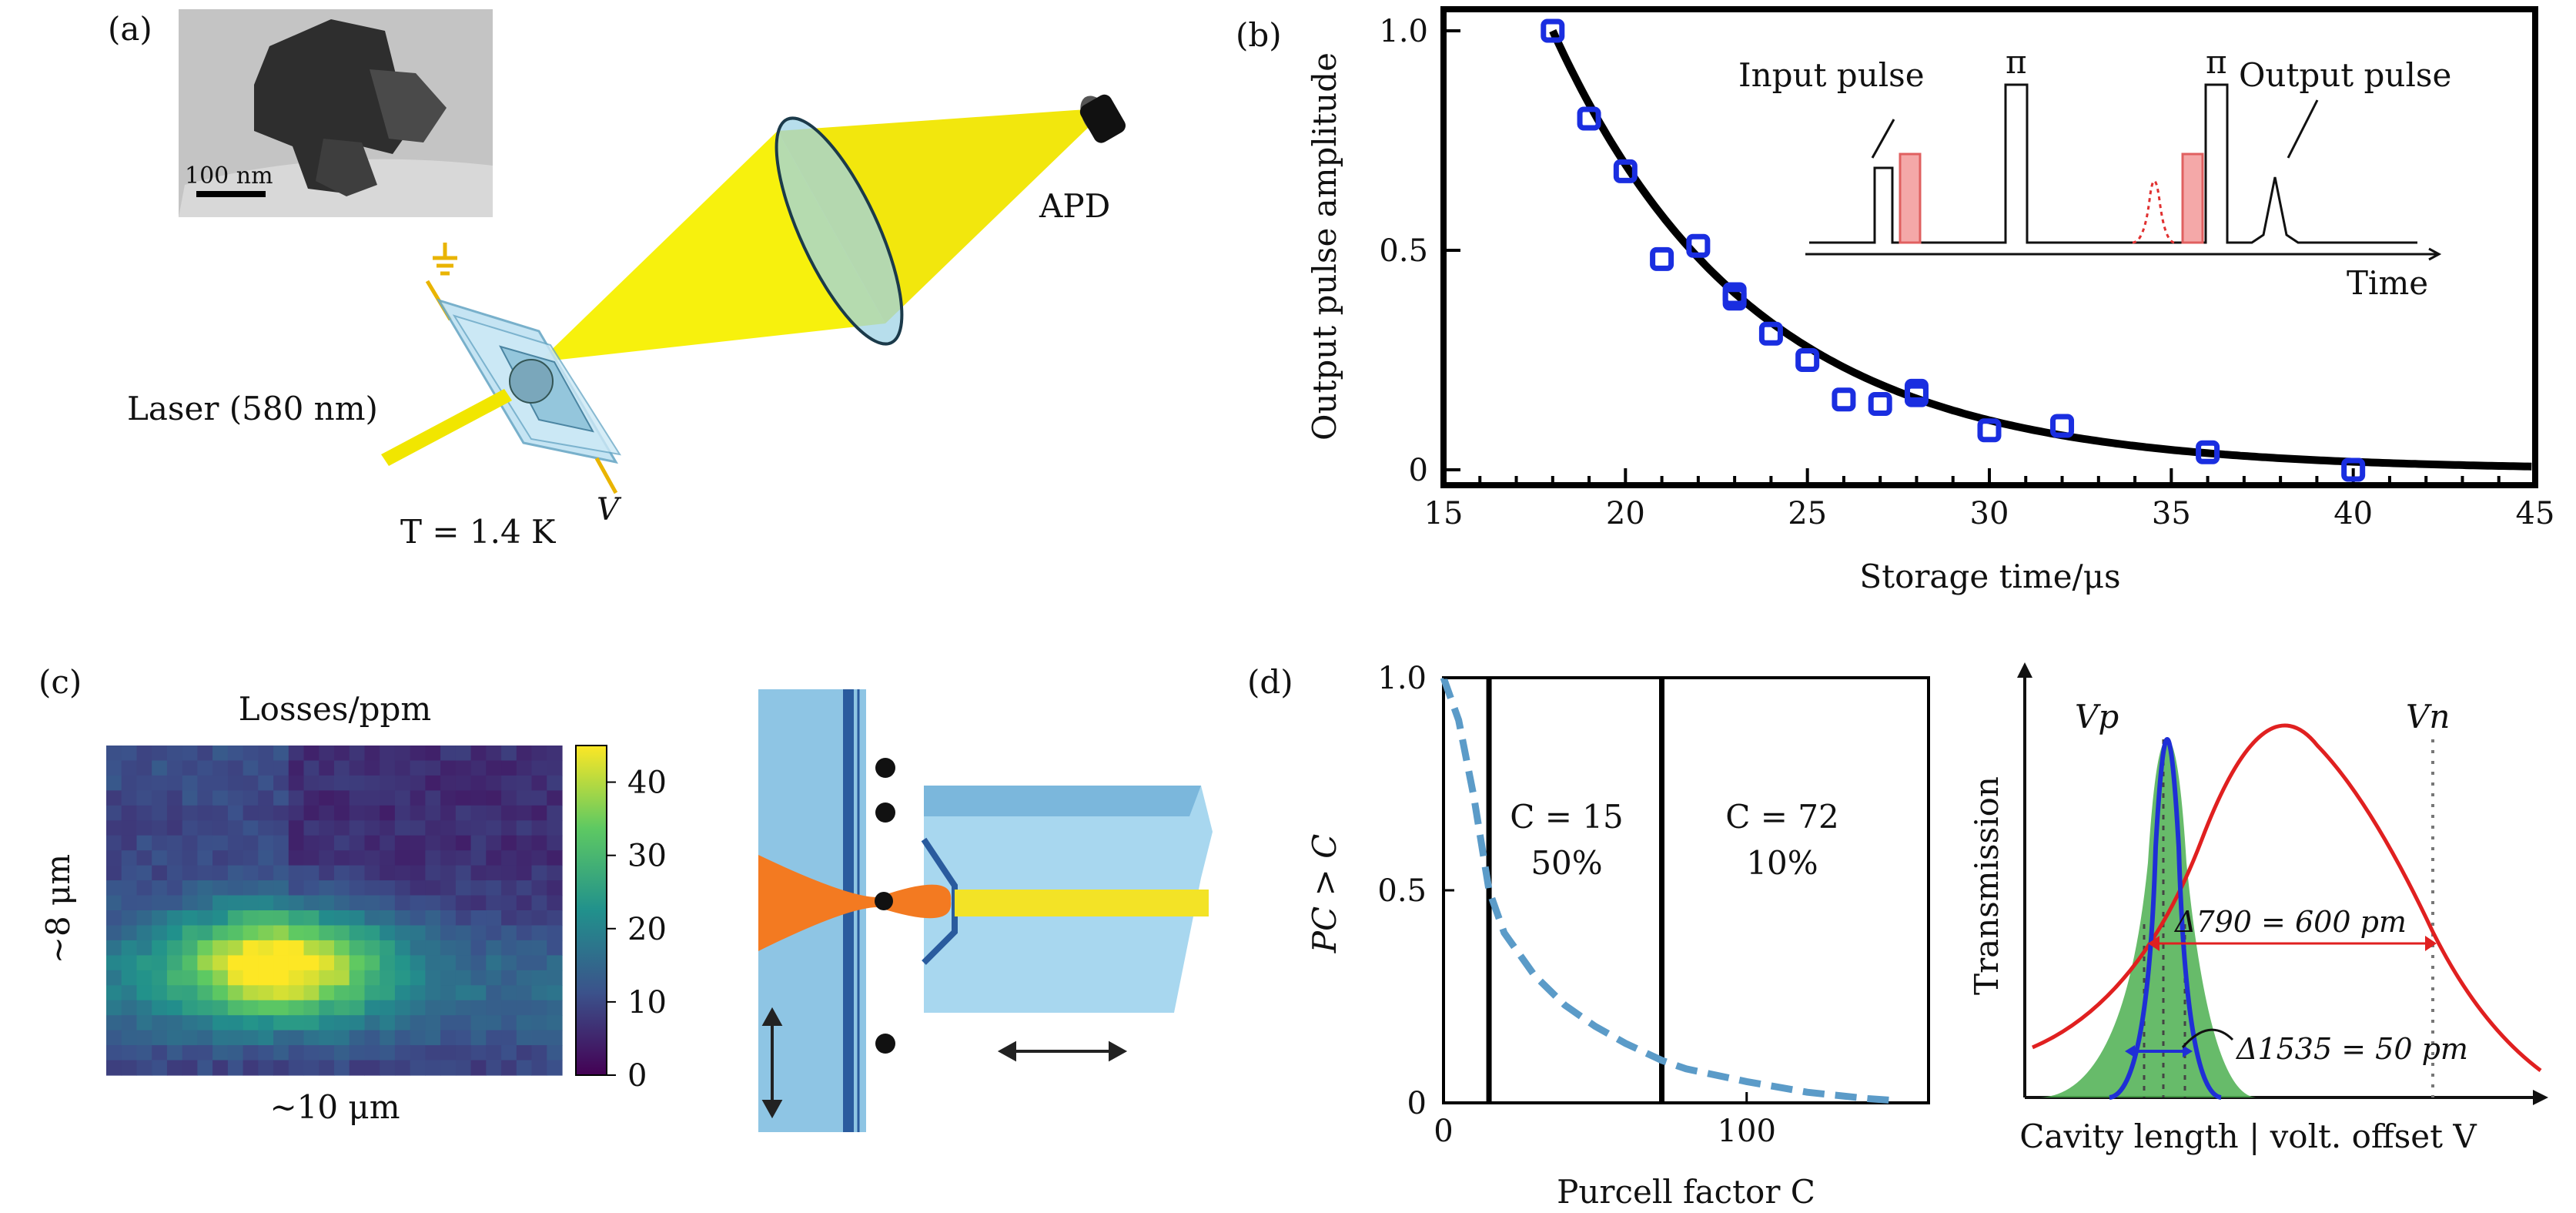 This screenshot has width=2576, height=1213. What do you see at coordinates (1259, 35) in the screenshot?
I see `panel-b-label: (b)` at bounding box center [1259, 35].